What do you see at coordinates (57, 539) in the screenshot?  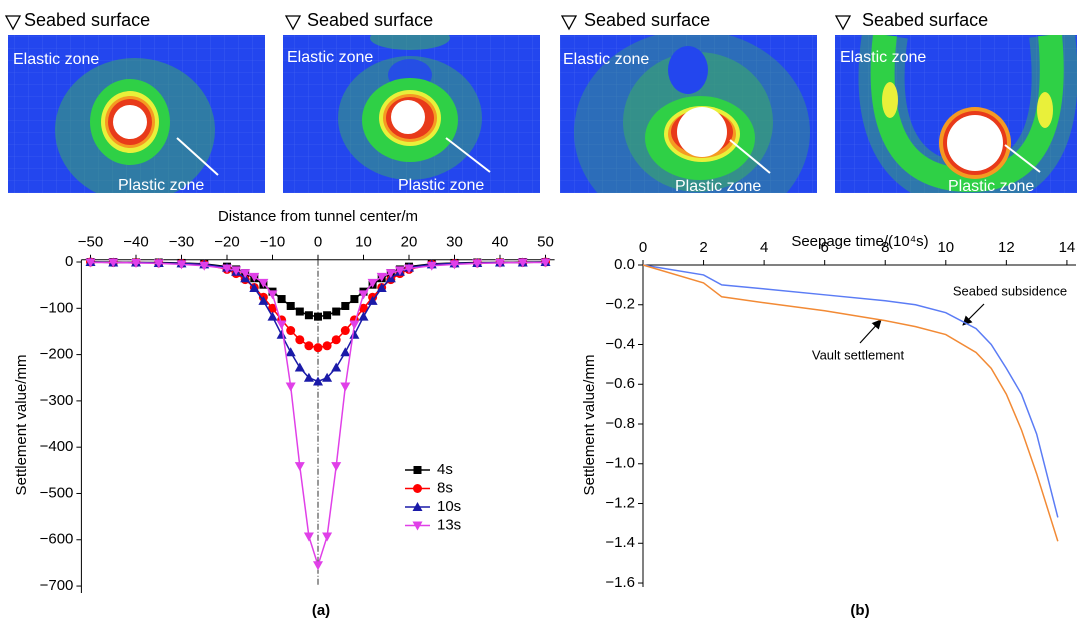 I see `y-tick-label: −600` at bounding box center [57, 539].